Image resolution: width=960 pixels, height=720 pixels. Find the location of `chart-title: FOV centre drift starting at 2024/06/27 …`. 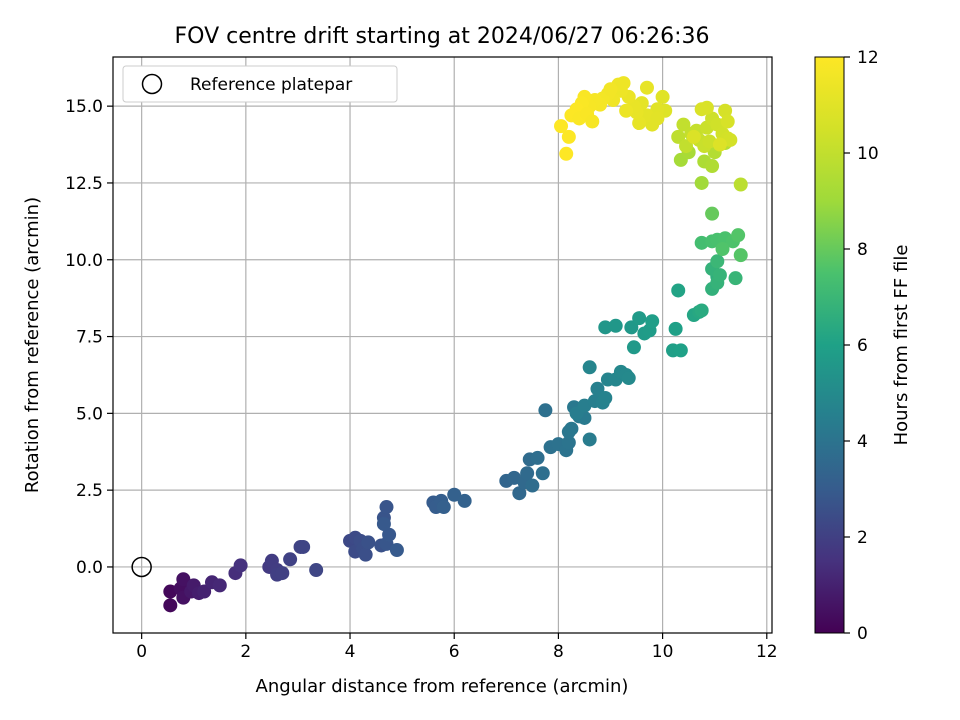

chart-title: FOV centre drift starting at 2024/06/27 … is located at coordinates (442, 36).